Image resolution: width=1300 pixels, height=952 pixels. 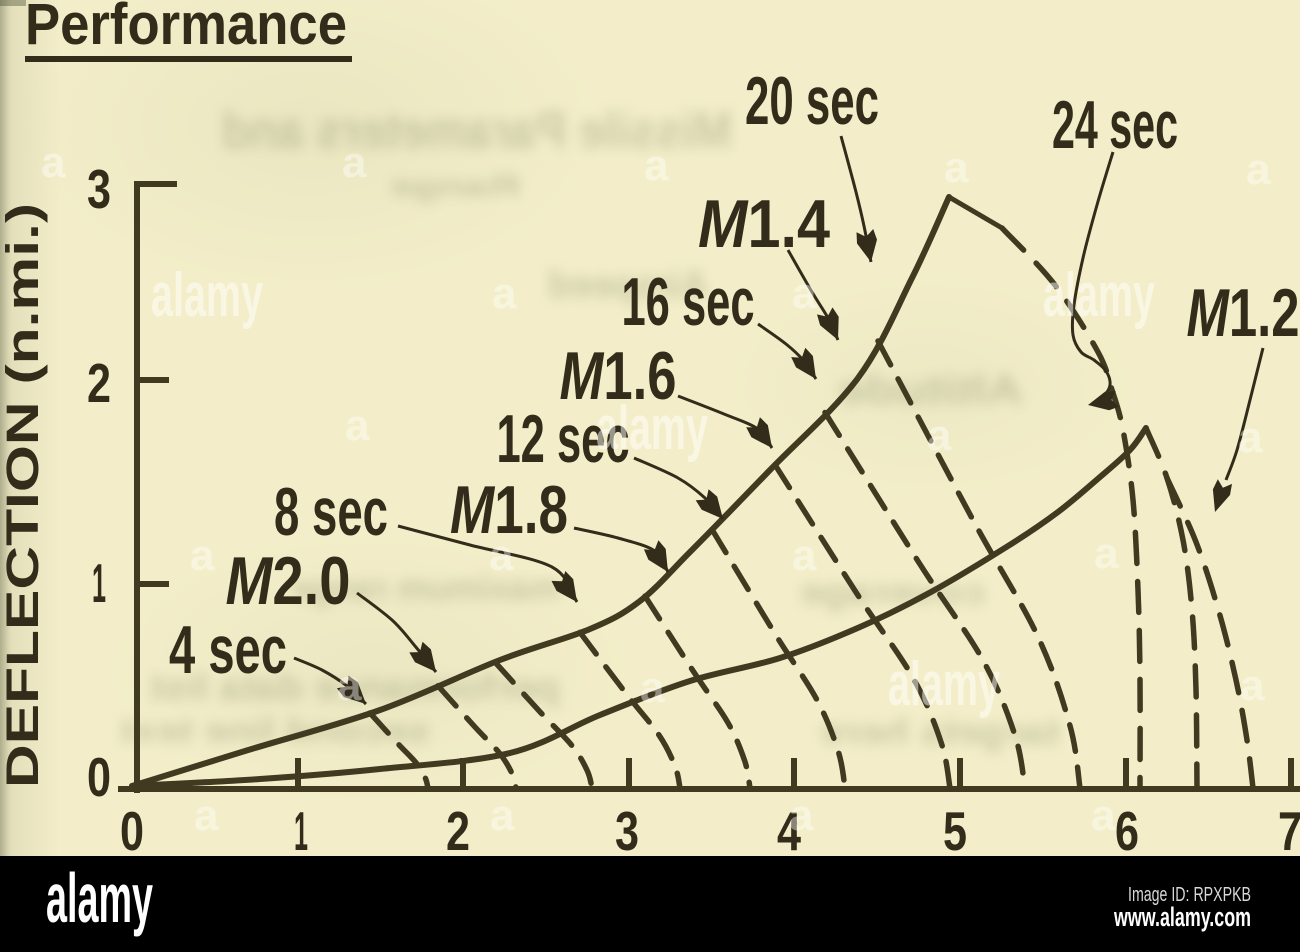 What do you see at coordinates (628, 285) in the screenshot?
I see `svg-text: Airspeed` at bounding box center [628, 285].